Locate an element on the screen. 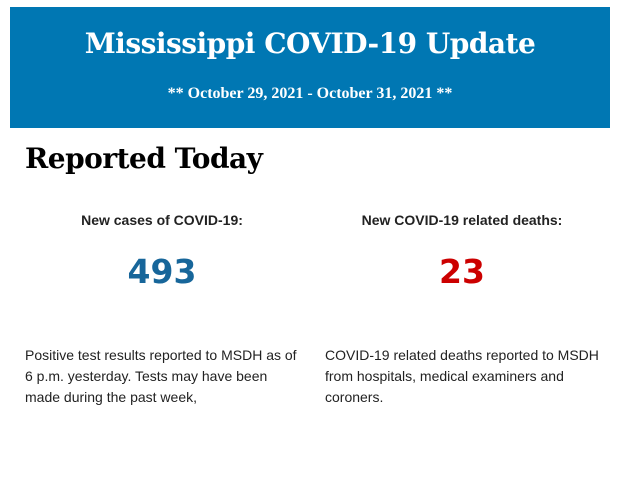  page-title: Mississippi COVID-19 Update is located at coordinates (310, 43).